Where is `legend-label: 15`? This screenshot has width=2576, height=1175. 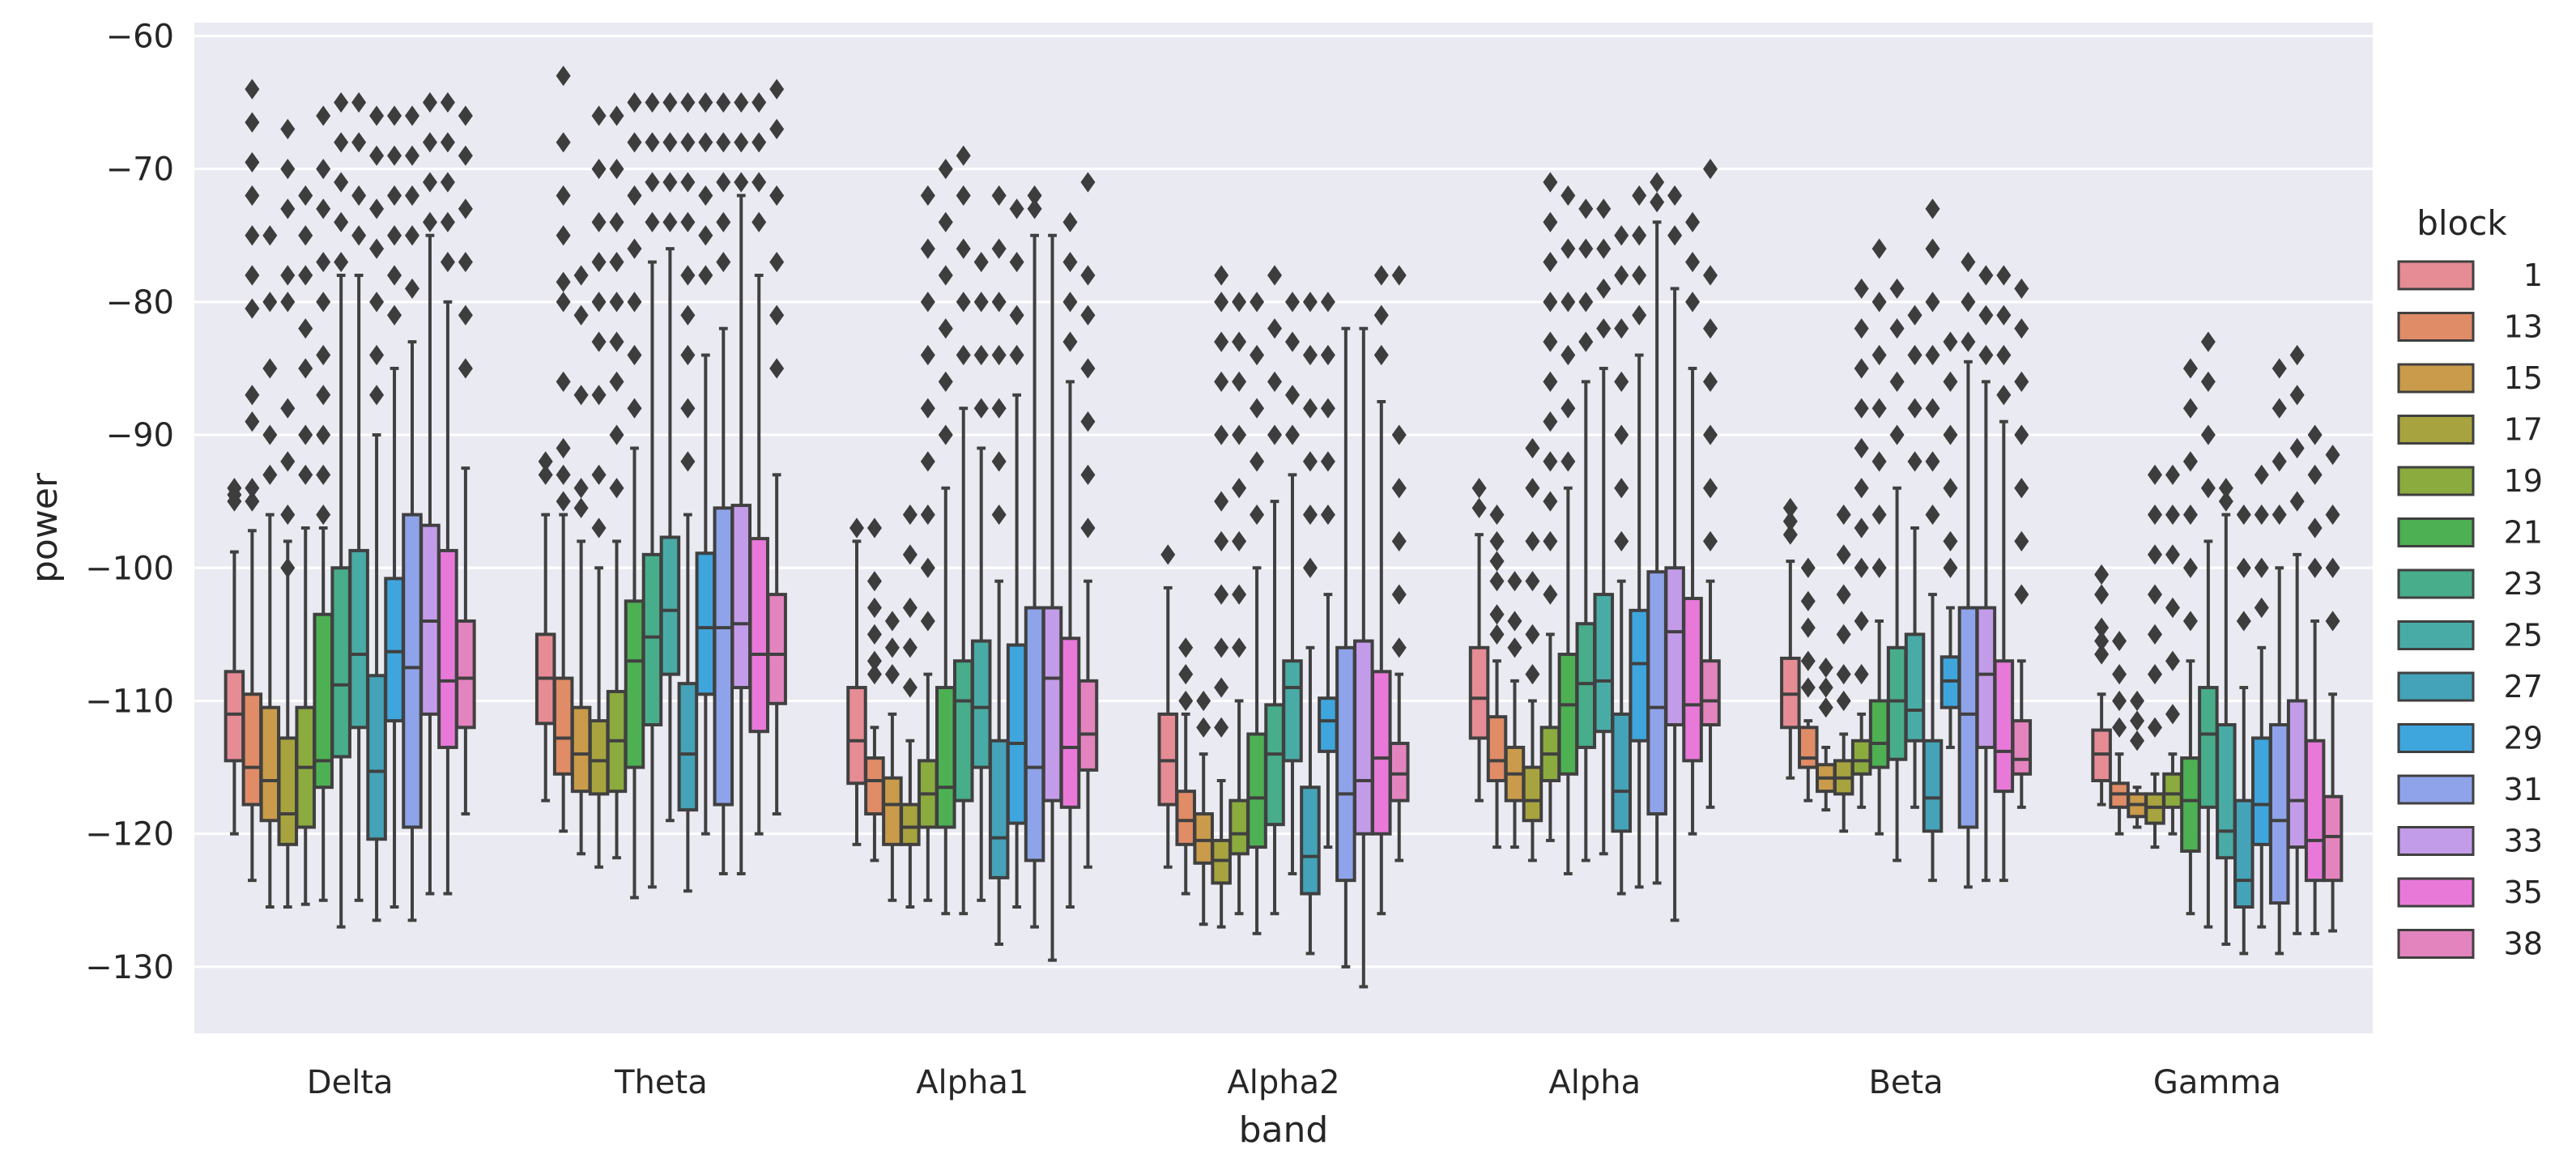
legend-label: 15 is located at coordinates (2523, 378).